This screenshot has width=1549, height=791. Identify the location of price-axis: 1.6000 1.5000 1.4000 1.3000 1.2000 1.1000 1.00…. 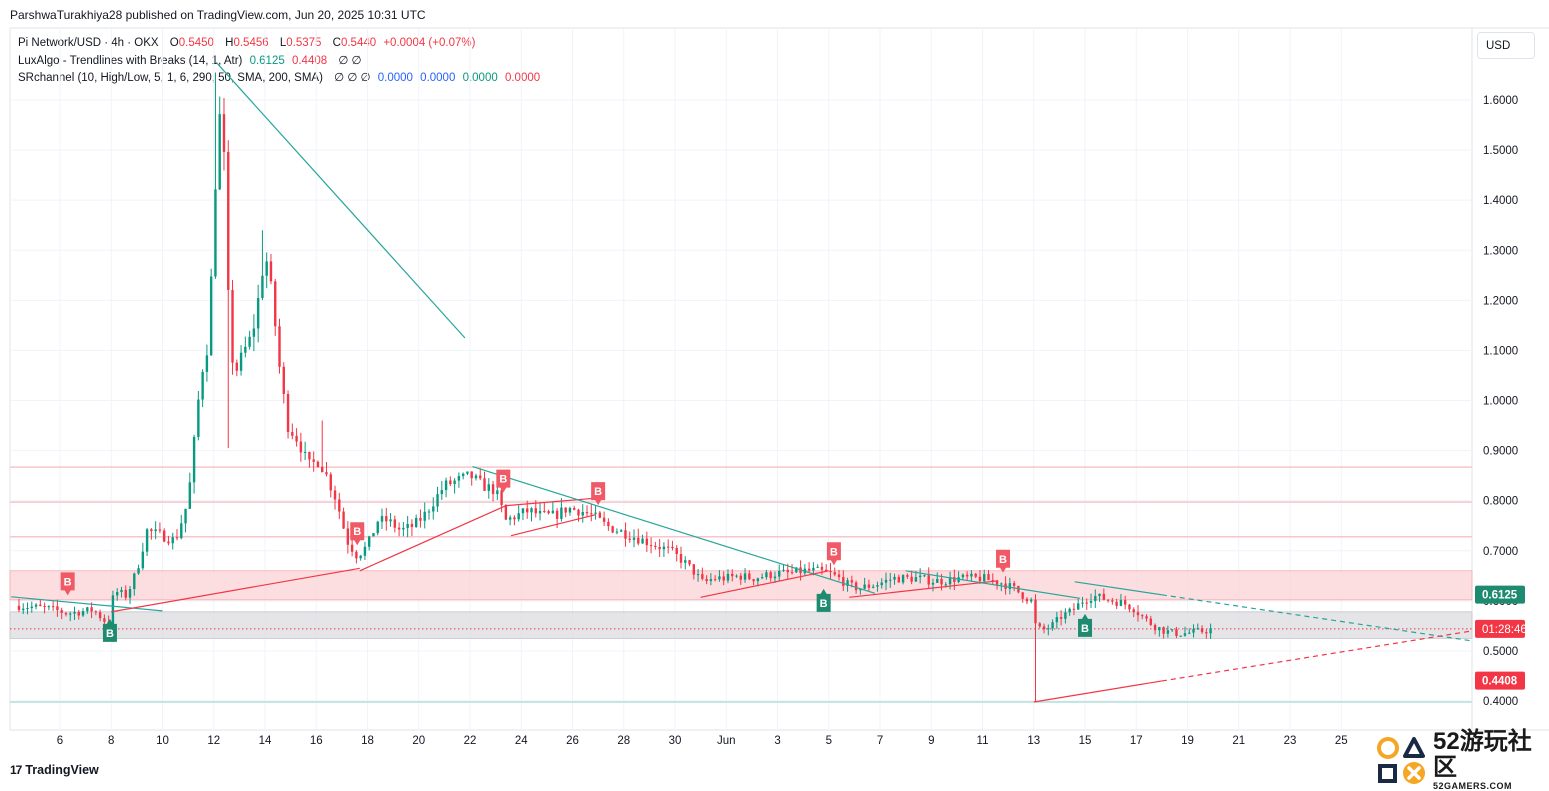
(1501, 401).